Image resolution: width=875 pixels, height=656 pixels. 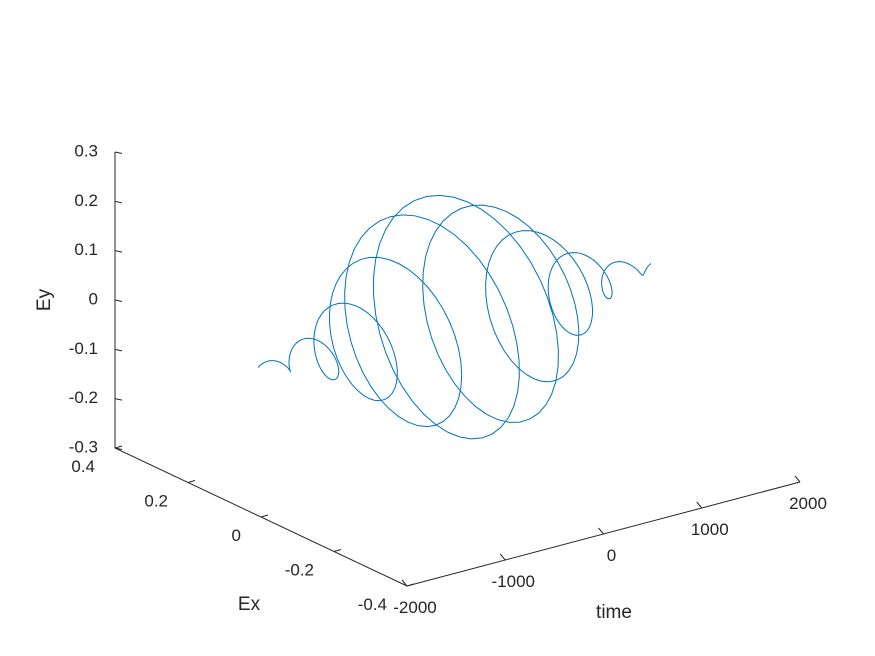 I want to click on z-tick-label: -0.3, so click(x=83, y=446).